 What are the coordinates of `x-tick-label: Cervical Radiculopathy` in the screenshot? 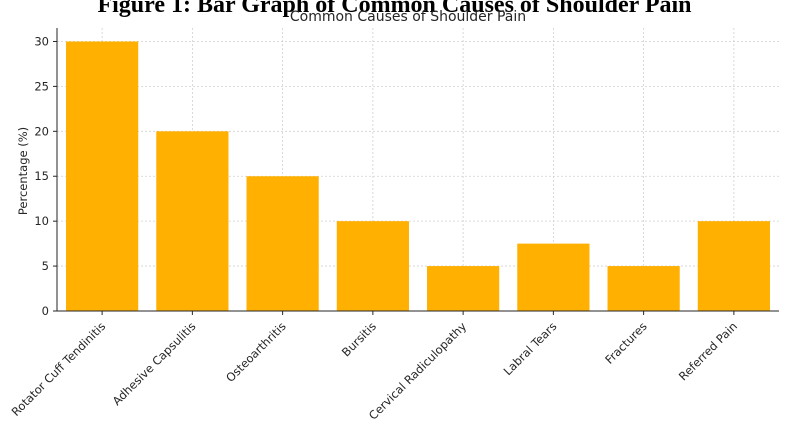 It's located at (417, 370).